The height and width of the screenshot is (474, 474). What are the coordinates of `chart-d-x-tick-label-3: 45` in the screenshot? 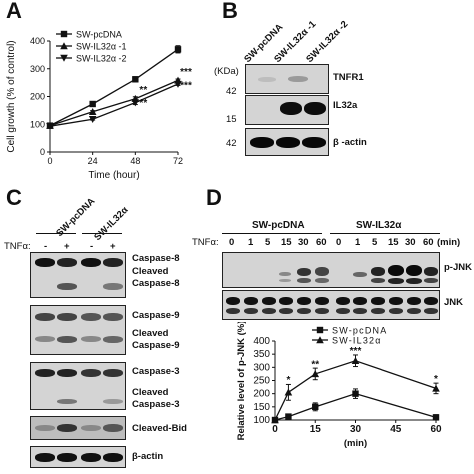 It's located at (396, 429).